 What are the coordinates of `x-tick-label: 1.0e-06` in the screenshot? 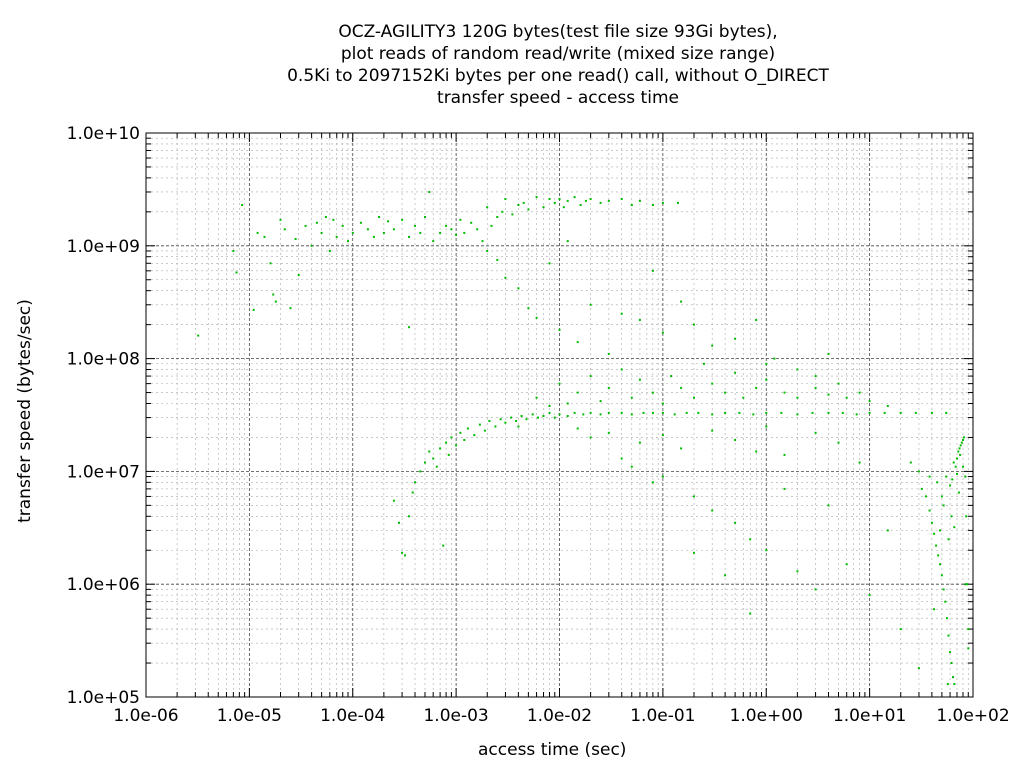 It's located at (145, 716).